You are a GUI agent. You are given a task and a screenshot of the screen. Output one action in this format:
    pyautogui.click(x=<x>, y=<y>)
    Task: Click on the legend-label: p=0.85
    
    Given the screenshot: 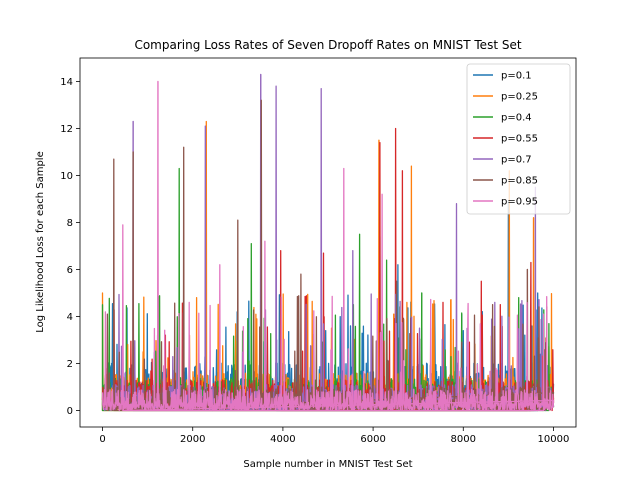 What is the action you would take?
    pyautogui.click(x=519, y=181)
    